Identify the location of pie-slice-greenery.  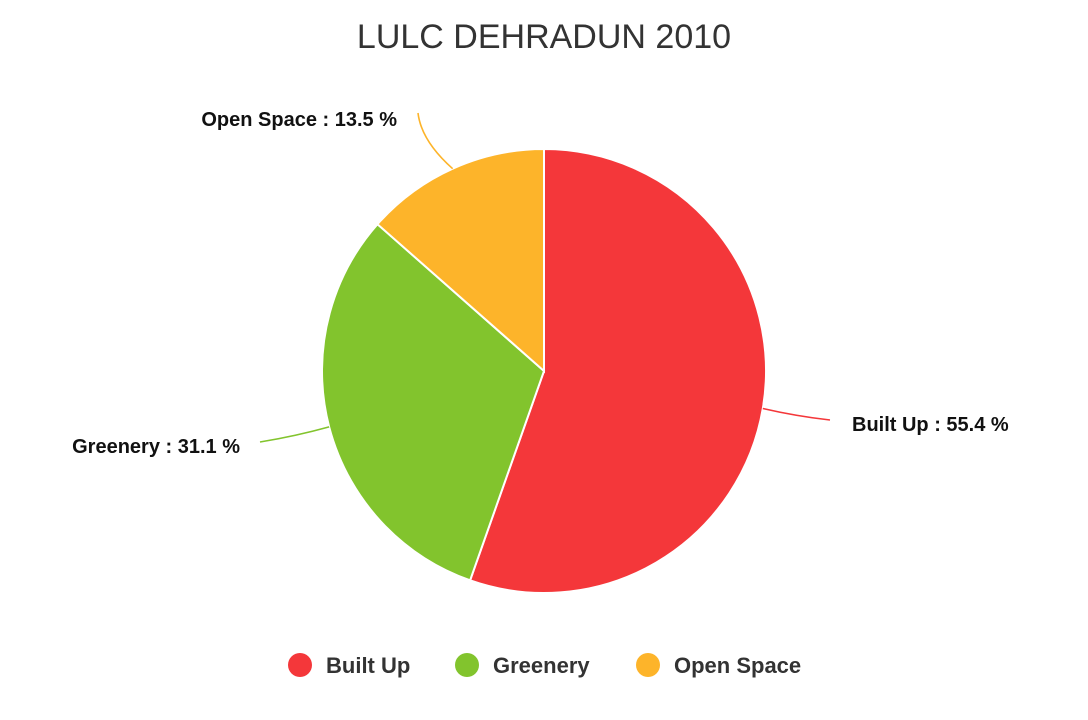
(433, 402).